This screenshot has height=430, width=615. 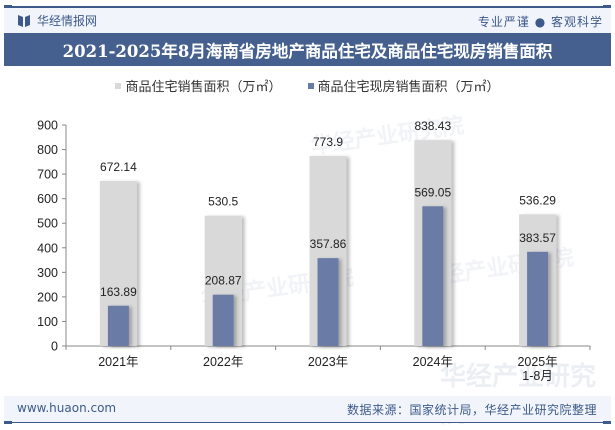 What do you see at coordinates (47, 273) in the screenshot?
I see `y-tick-label: 300` at bounding box center [47, 273].